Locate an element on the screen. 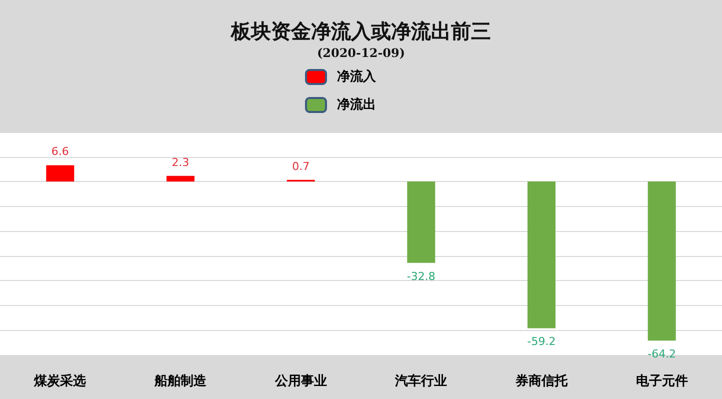 The image size is (722, 399). x-tick-label: 券商信托 is located at coordinates (541, 381).